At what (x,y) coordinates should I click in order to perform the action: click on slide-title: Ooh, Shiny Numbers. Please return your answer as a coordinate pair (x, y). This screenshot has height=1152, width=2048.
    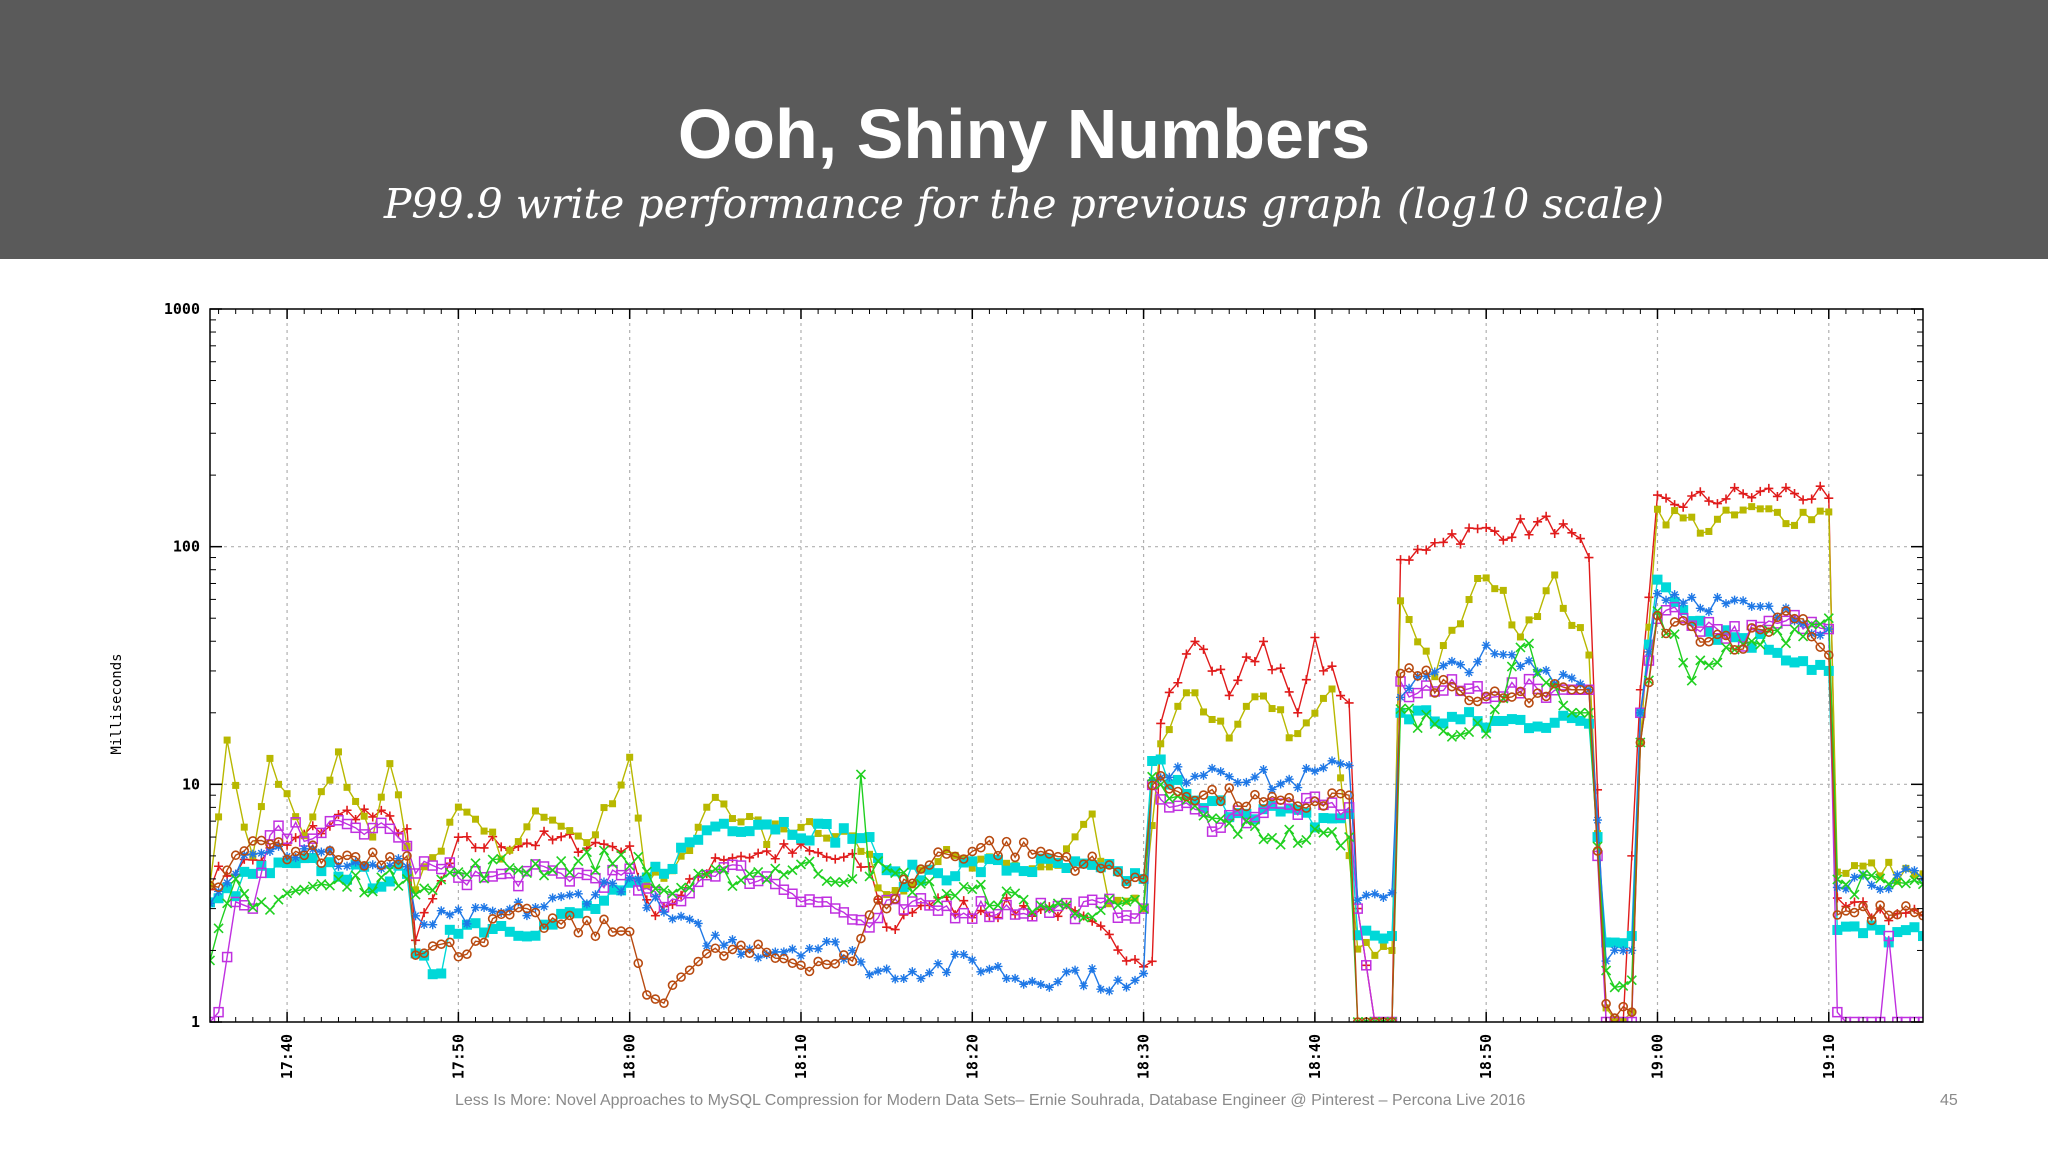
    Looking at the image, I should click on (1024, 134).